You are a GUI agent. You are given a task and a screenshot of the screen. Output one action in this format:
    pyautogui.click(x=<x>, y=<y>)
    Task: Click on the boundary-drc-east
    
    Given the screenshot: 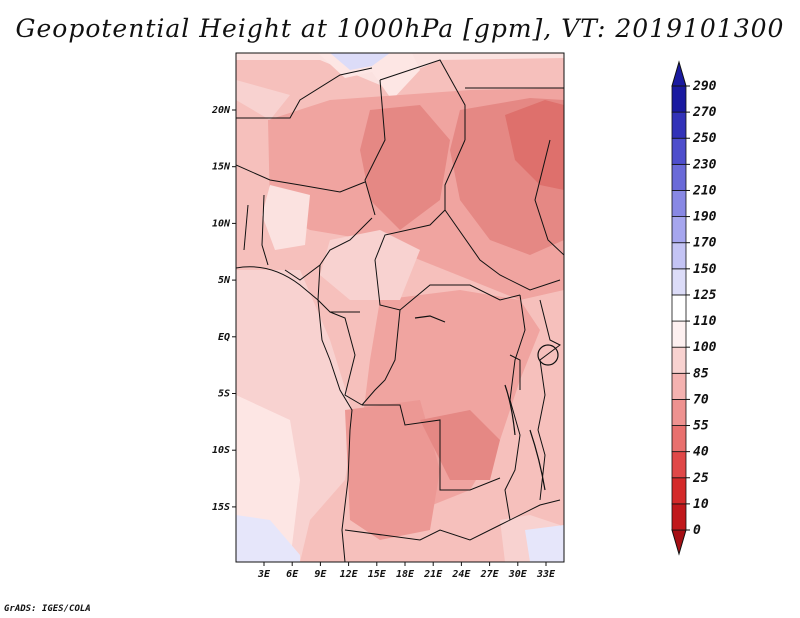 What is the action you would take?
    pyautogui.click(x=515, y=407)
    